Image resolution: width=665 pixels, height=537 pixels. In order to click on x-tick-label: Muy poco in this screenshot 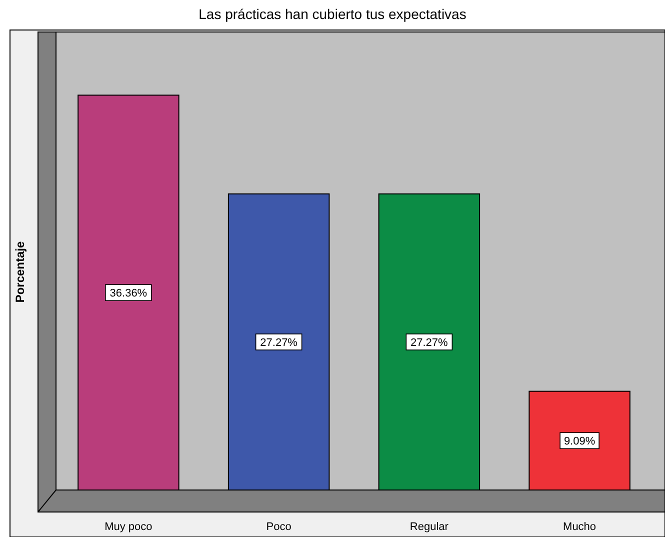, I will do `click(128, 527)`.